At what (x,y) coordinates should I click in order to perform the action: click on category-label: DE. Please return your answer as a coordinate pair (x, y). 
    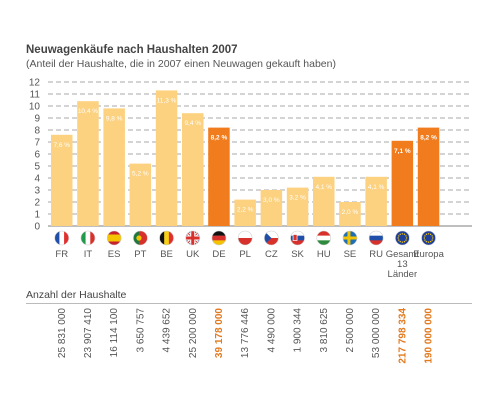
    Looking at the image, I should click on (218, 254).